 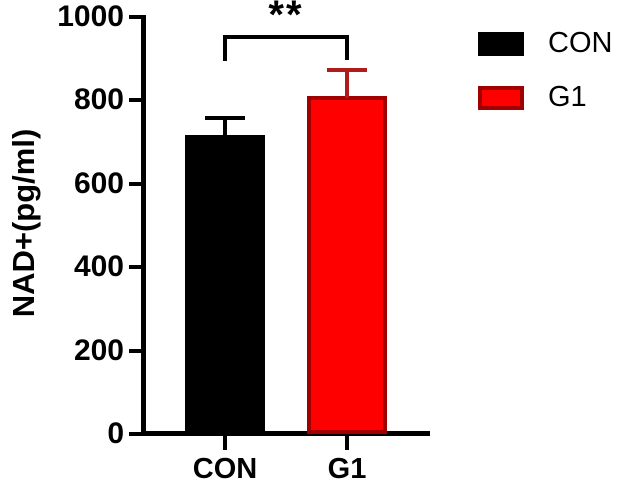 I want to click on significance-label: **, so click(x=286, y=18).